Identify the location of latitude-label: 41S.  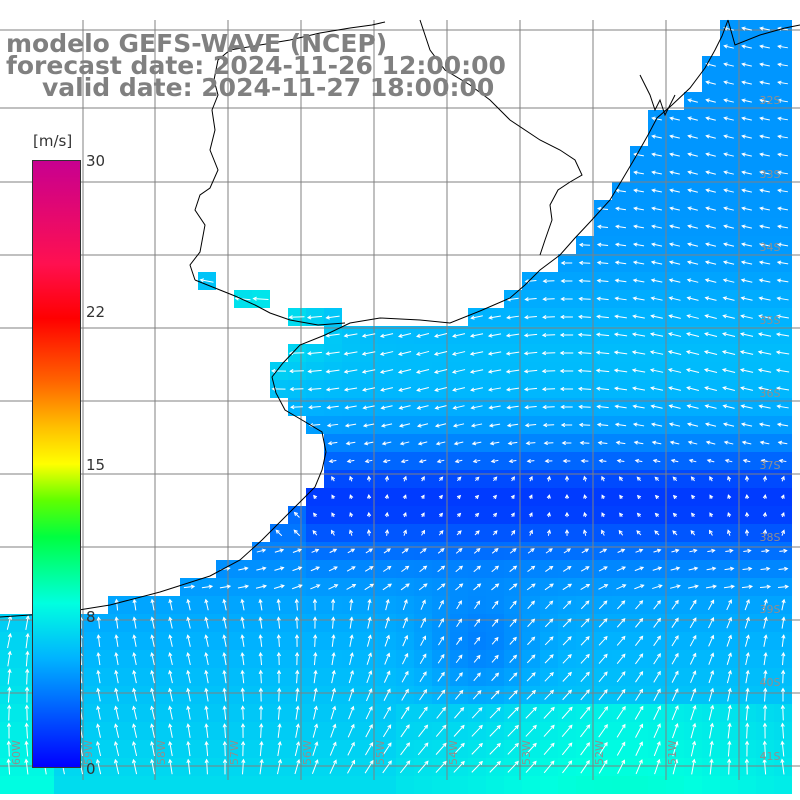
(770, 756).